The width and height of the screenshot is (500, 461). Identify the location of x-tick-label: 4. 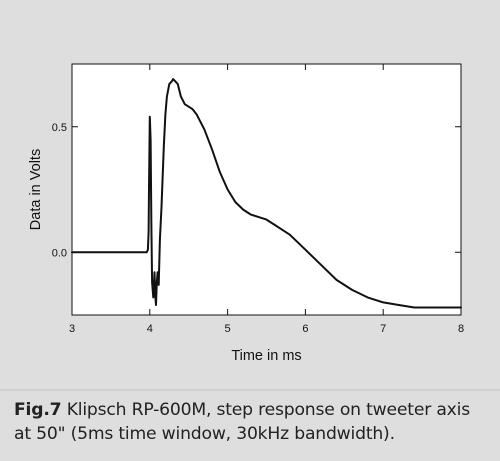
(150, 329).